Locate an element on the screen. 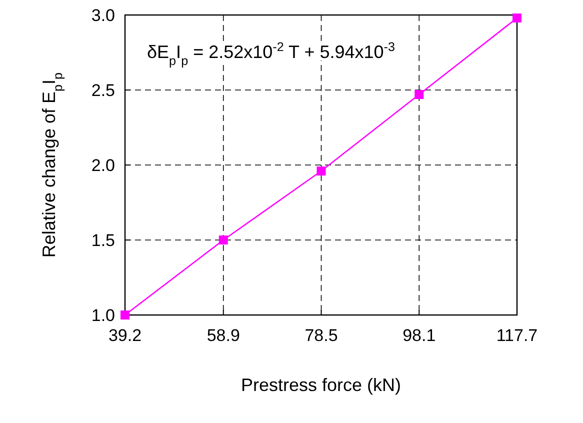  x-axis-title: Prestress force (kN) is located at coordinates (321, 385).